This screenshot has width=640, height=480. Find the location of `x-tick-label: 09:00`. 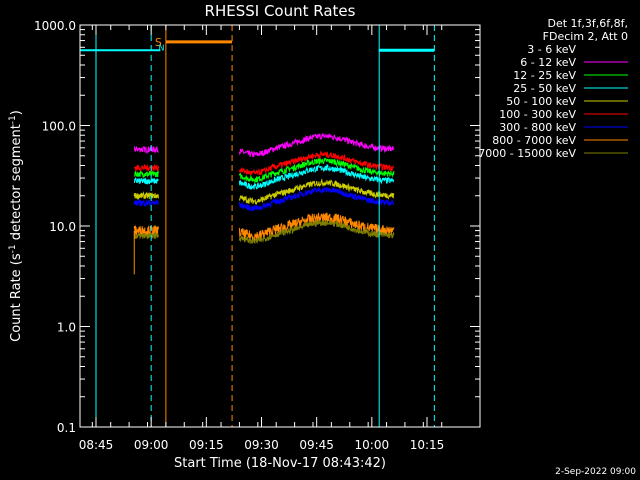

x-tick-label: 09:00 is located at coordinates (151, 445).